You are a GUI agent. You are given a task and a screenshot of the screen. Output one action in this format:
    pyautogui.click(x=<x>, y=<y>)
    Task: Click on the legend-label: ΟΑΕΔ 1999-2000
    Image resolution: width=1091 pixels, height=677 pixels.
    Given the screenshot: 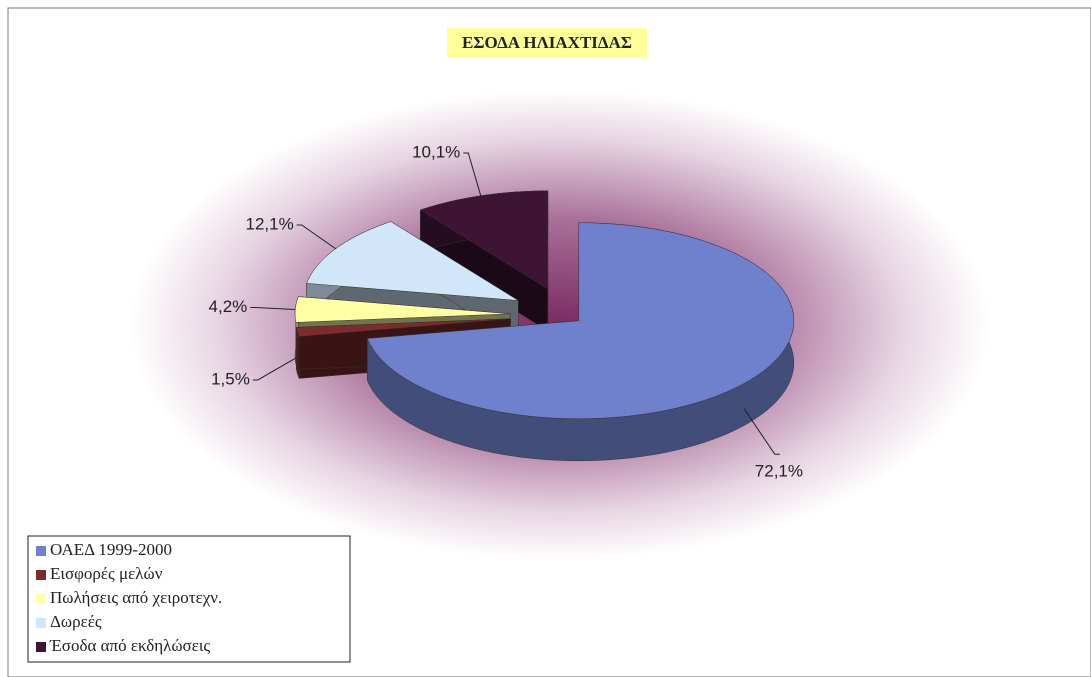 What is the action you would take?
    pyautogui.click(x=111, y=549)
    